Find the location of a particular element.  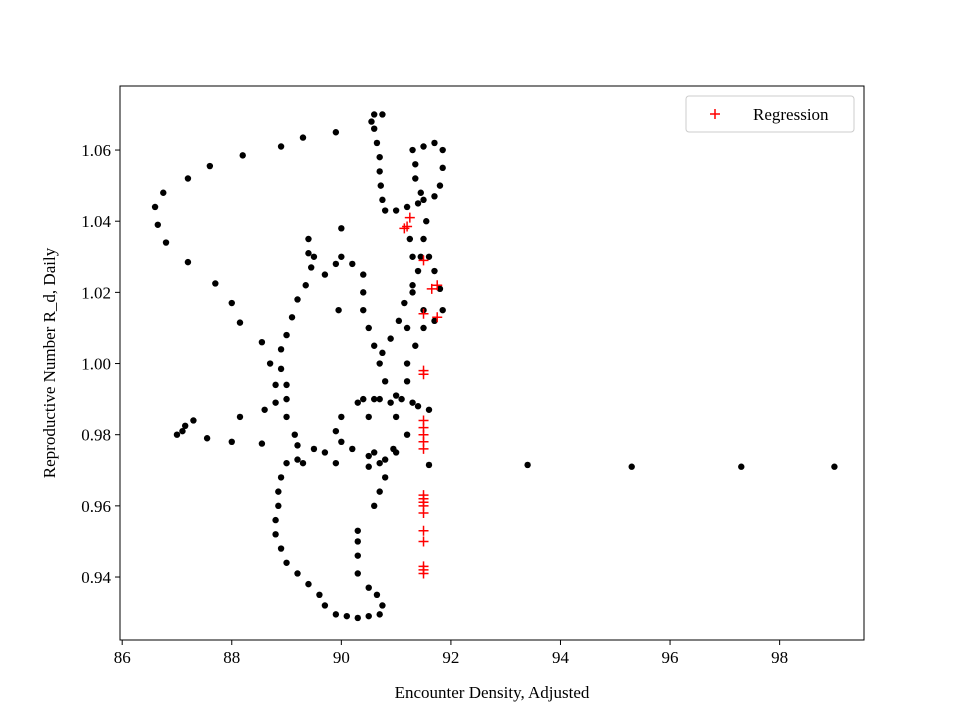

y-tick-label: 0.94 is located at coordinates (96, 577).